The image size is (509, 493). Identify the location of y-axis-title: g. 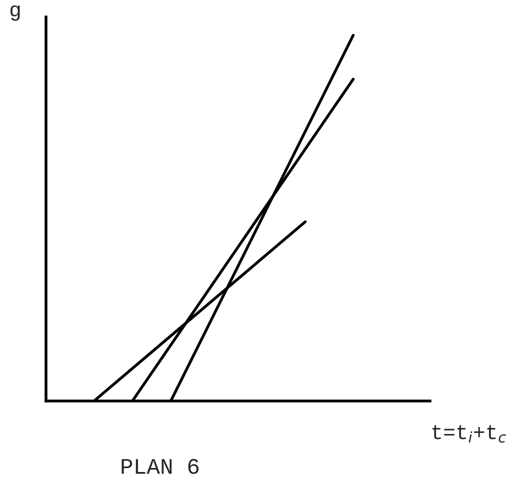
(15, 13).